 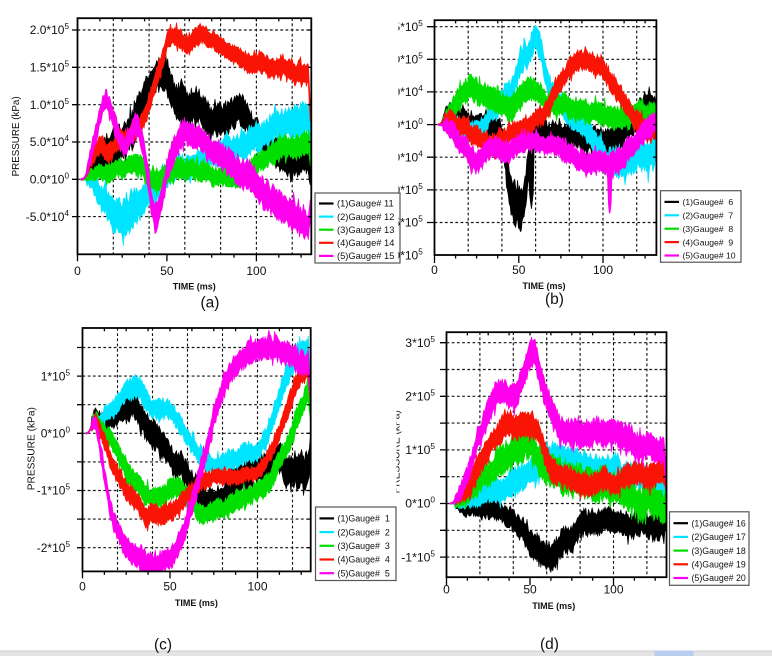 I want to click on svg-text: (d), so click(x=549, y=644).